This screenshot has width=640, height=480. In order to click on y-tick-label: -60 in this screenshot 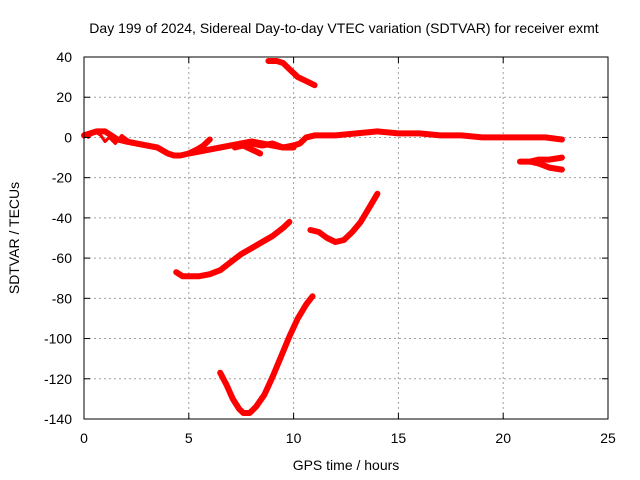, I will do `click(62, 258)`.